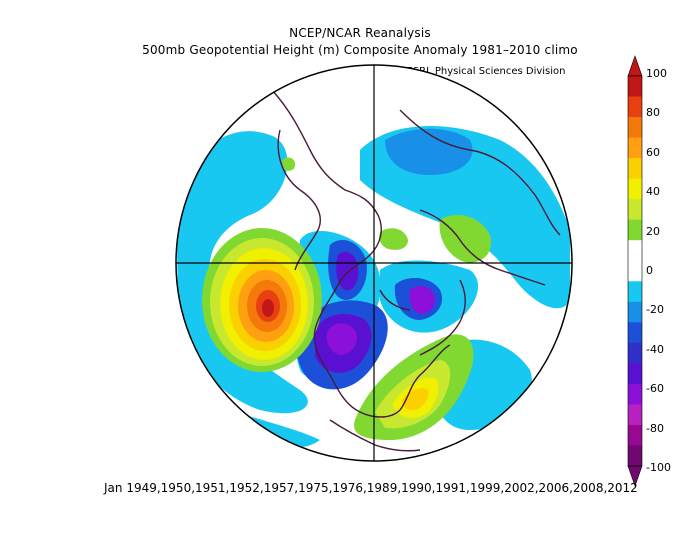  I want to click on north-pacific-ridge, so click(262, 300).